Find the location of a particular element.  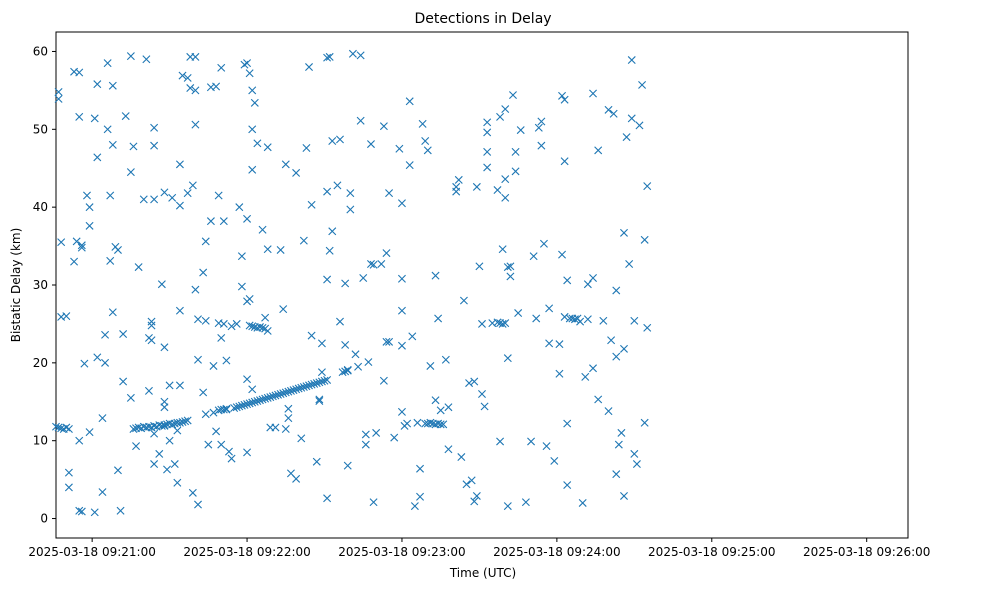

x-axis-label: Time (UTC) is located at coordinates (482, 573).